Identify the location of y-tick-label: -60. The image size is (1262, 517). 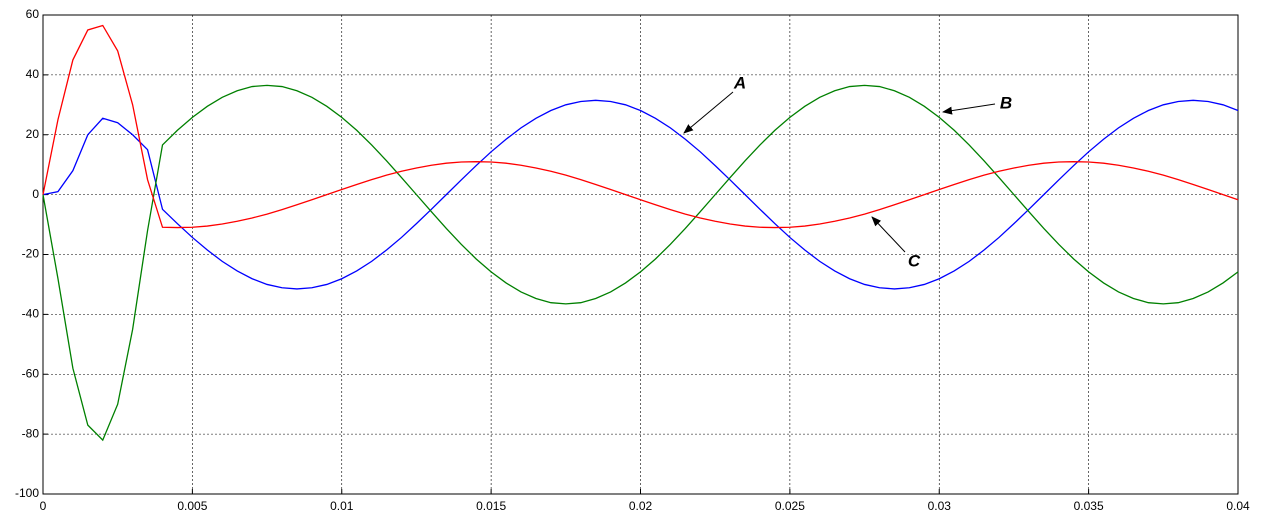
(31, 373).